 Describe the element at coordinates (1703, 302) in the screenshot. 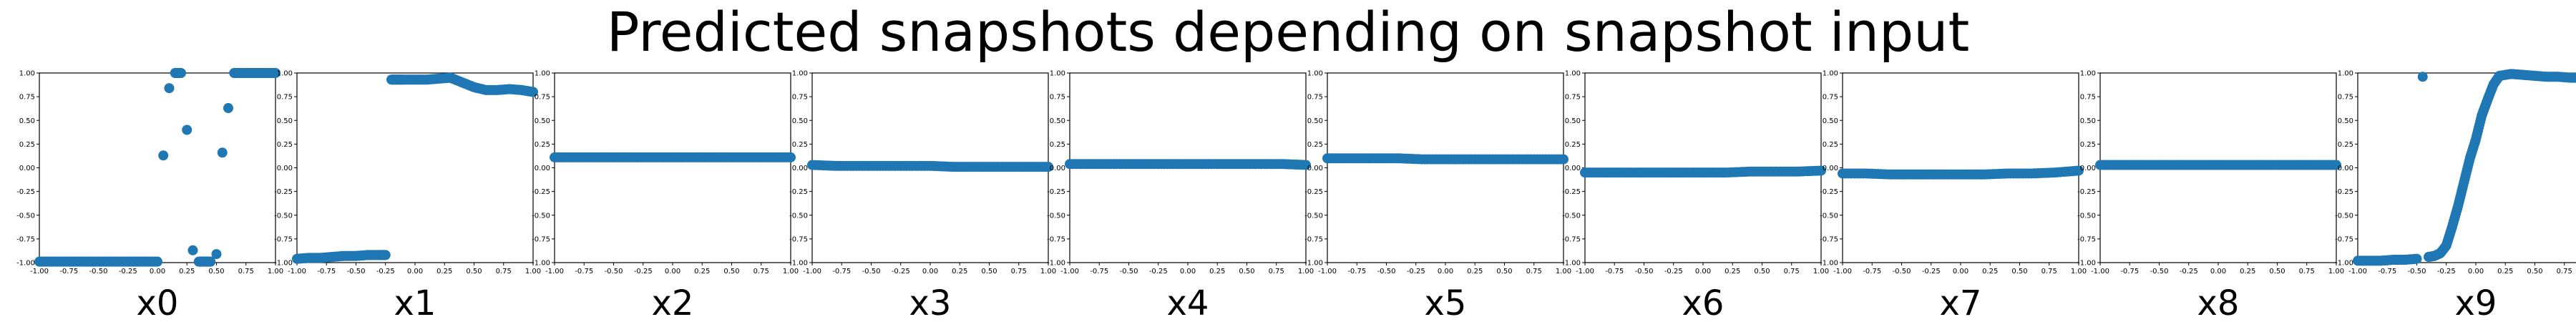

I see `x-axis-label: x6` at that location.